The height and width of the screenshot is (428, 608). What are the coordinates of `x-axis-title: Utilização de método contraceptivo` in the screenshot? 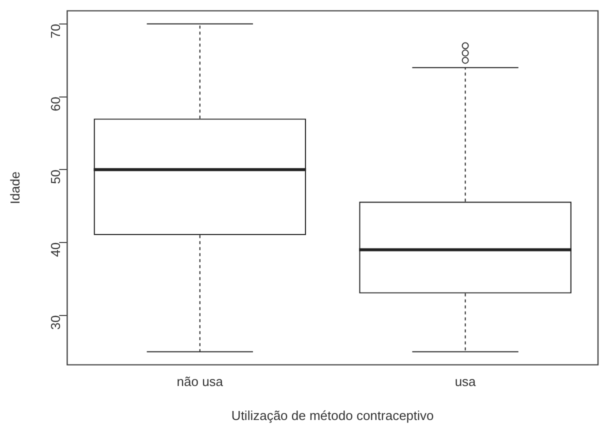 It's located at (332, 415).